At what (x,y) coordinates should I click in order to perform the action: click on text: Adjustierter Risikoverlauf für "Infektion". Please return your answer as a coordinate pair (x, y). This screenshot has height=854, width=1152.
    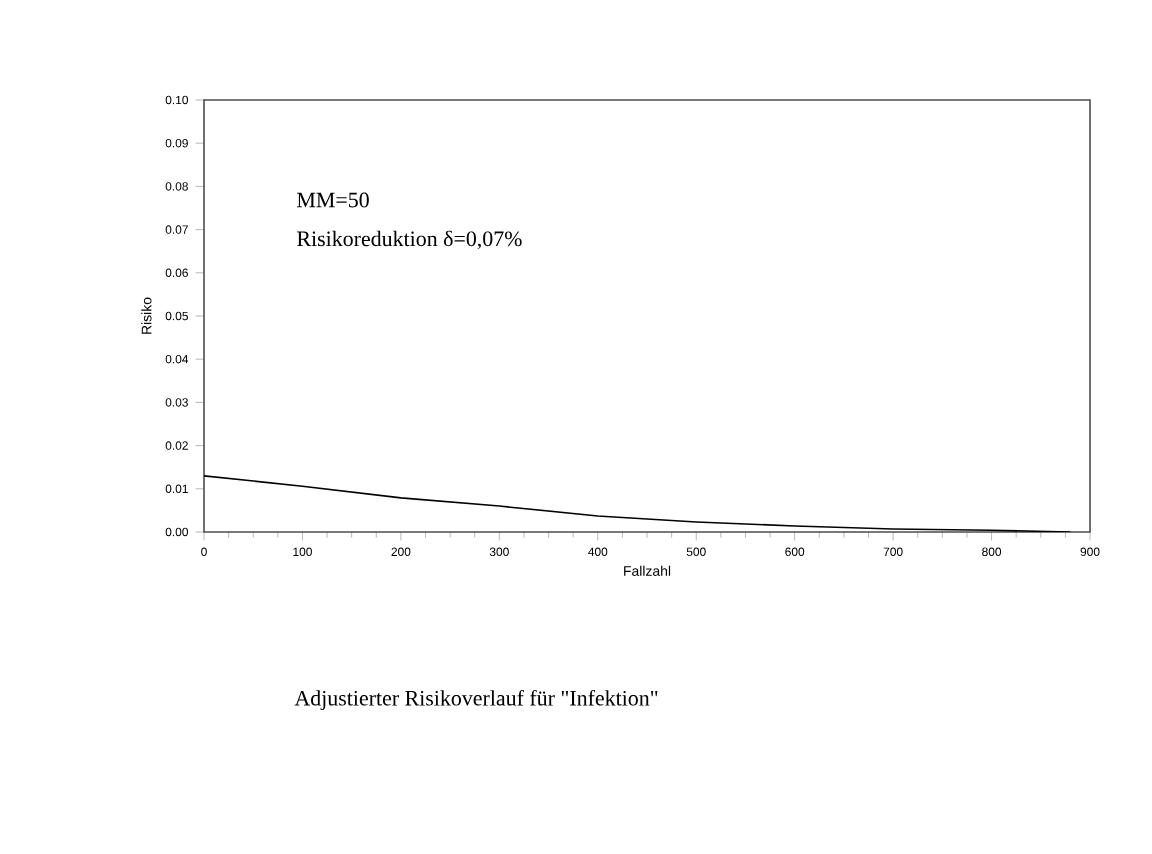
    Looking at the image, I should click on (476, 700).